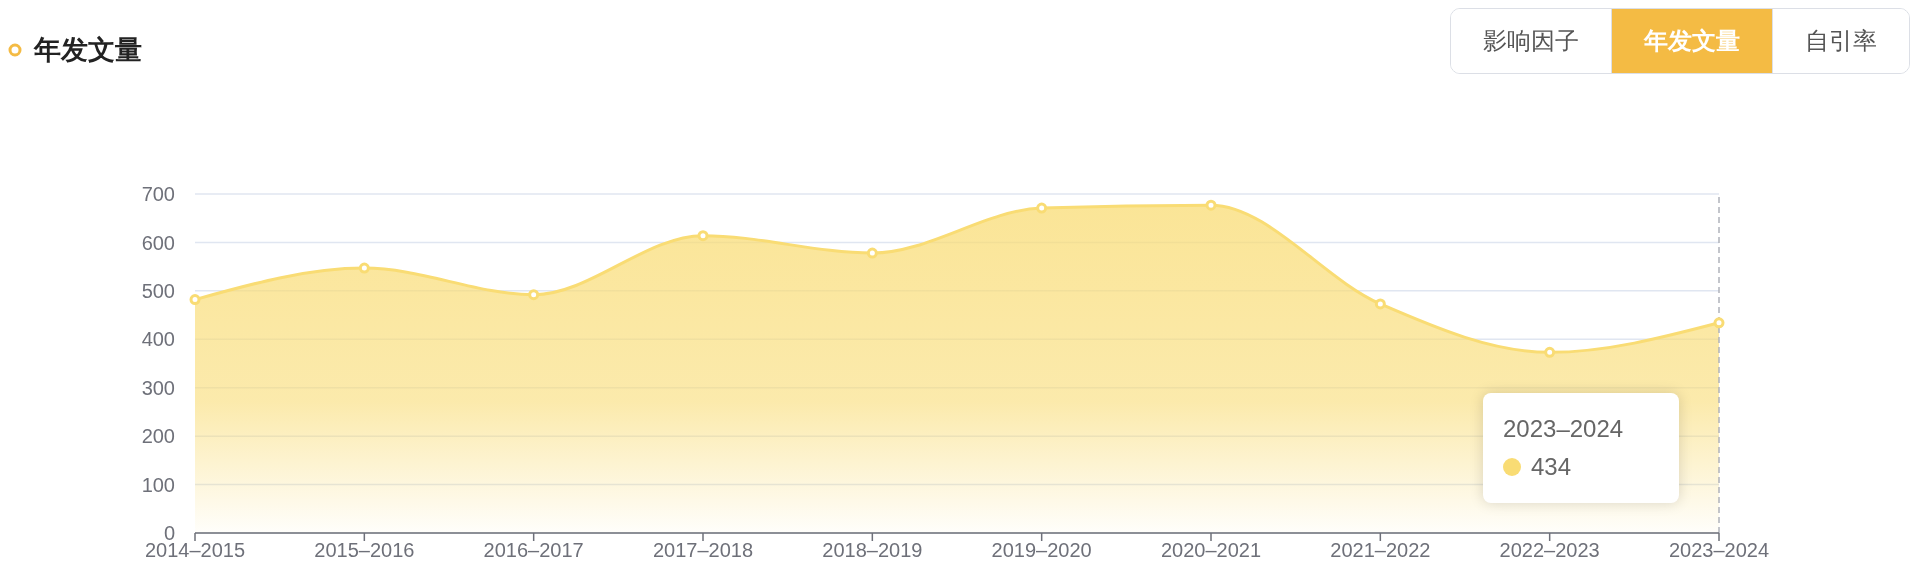 The height and width of the screenshot is (580, 1918). What do you see at coordinates (1531, 41) in the screenshot?
I see `text: 影响因子` at bounding box center [1531, 41].